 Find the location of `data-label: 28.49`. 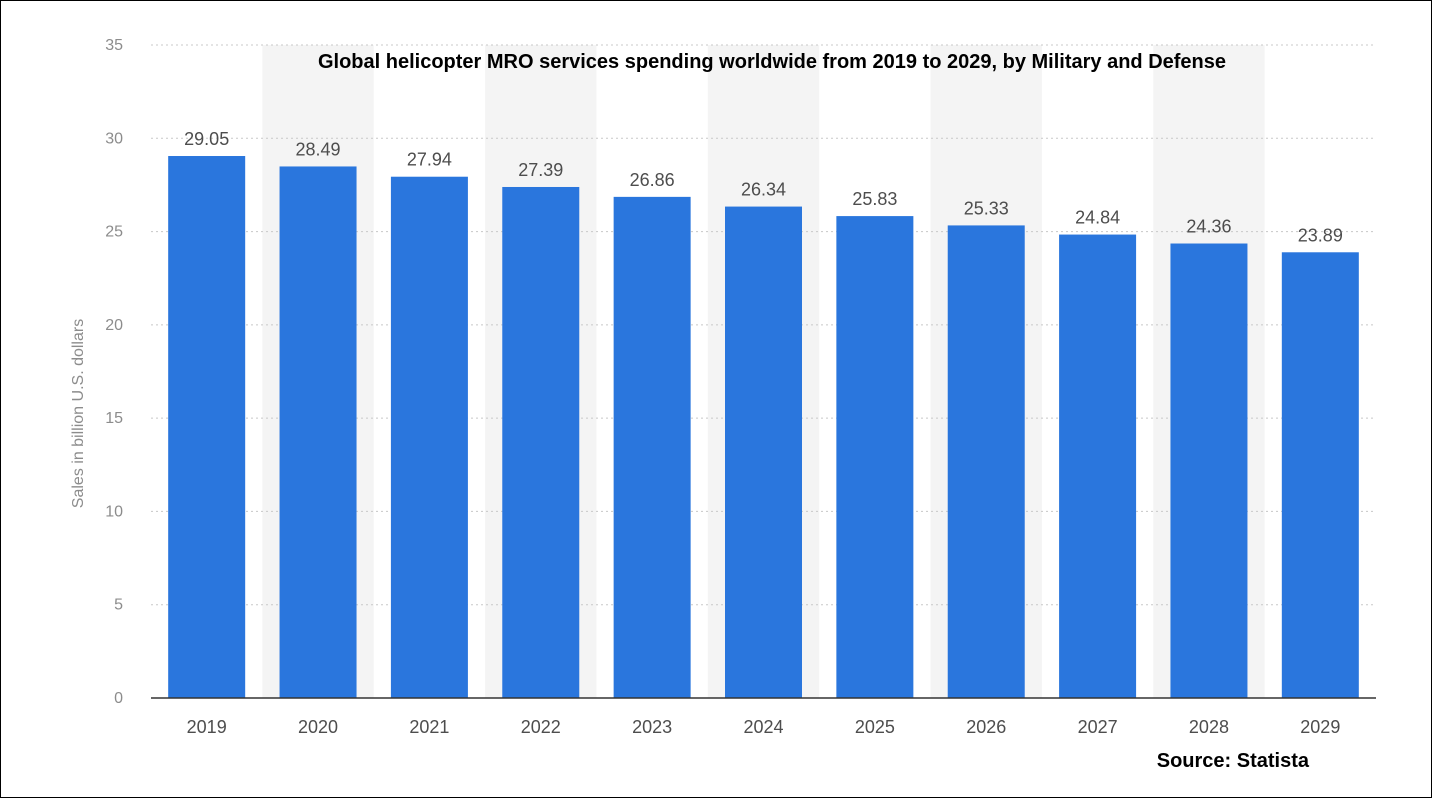

data-label: 28.49 is located at coordinates (318, 149).